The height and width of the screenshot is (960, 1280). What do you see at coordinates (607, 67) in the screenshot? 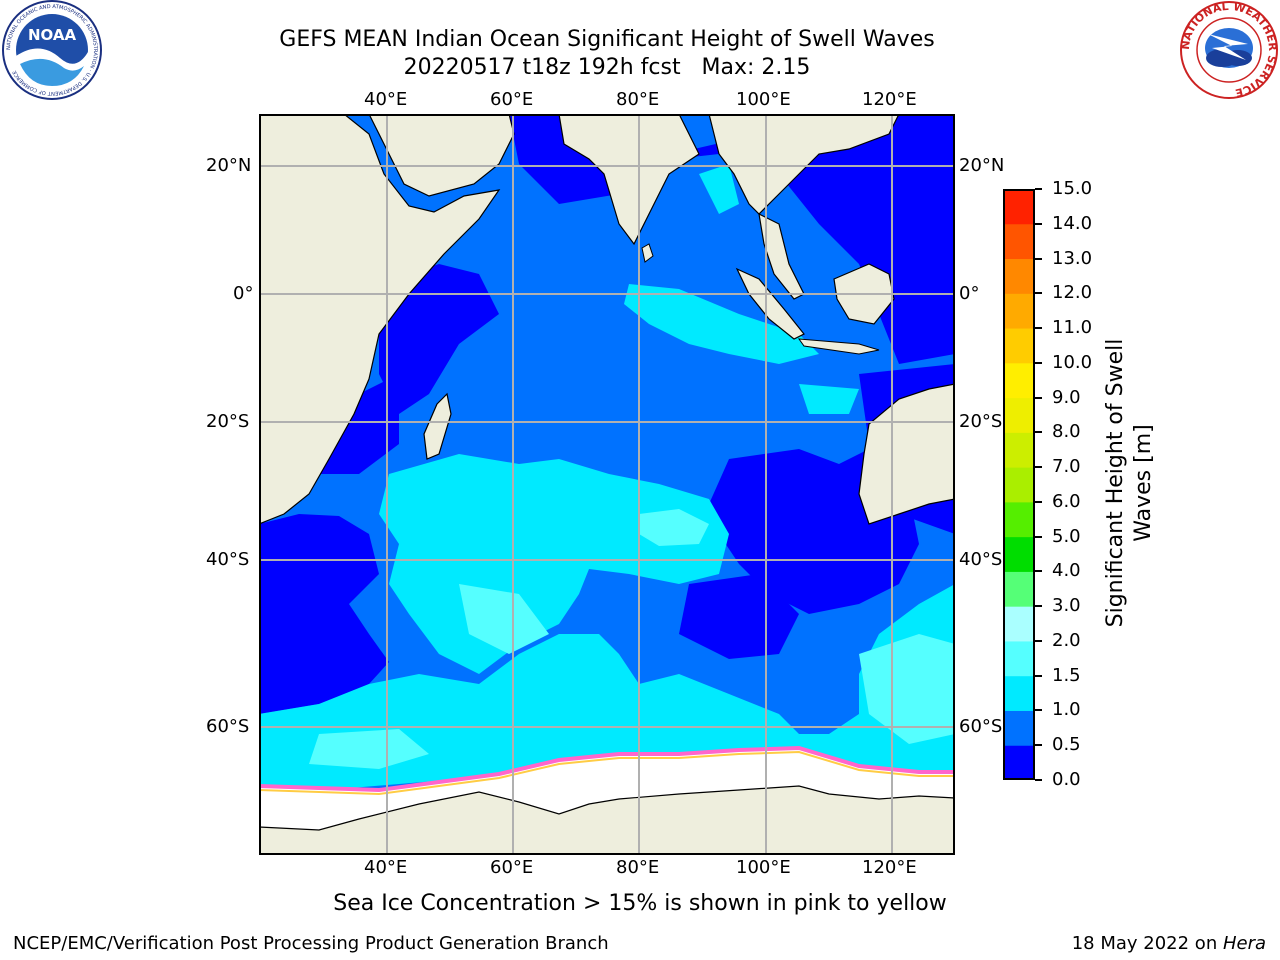
I see `chart-subtitle: 20220517 t18z 192h fcst Max: 2.15` at bounding box center [607, 67].